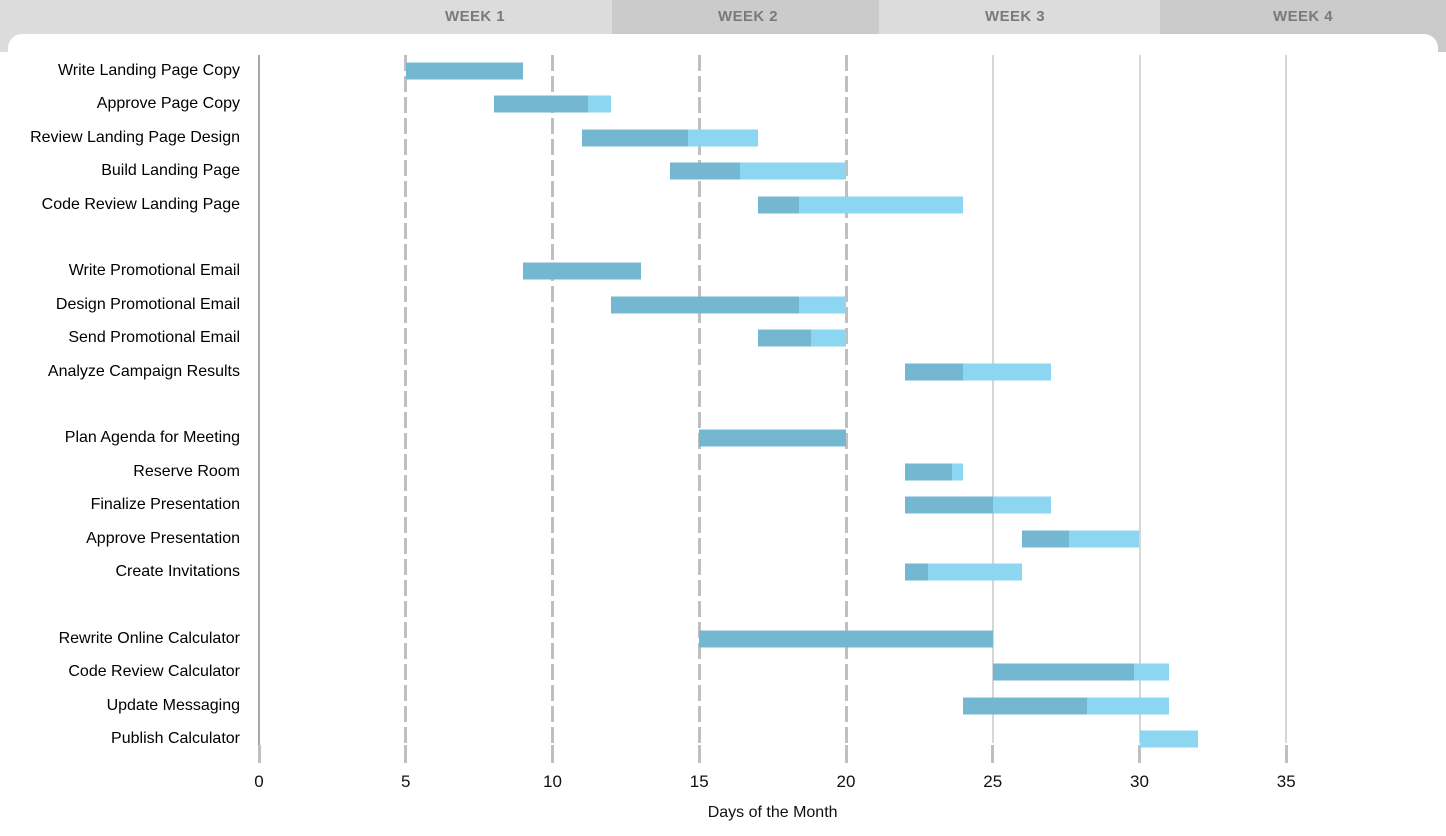 This screenshot has width=1446, height=836. What do you see at coordinates (149, 638) in the screenshot?
I see `task-label: Rewrite Online Calculator` at bounding box center [149, 638].